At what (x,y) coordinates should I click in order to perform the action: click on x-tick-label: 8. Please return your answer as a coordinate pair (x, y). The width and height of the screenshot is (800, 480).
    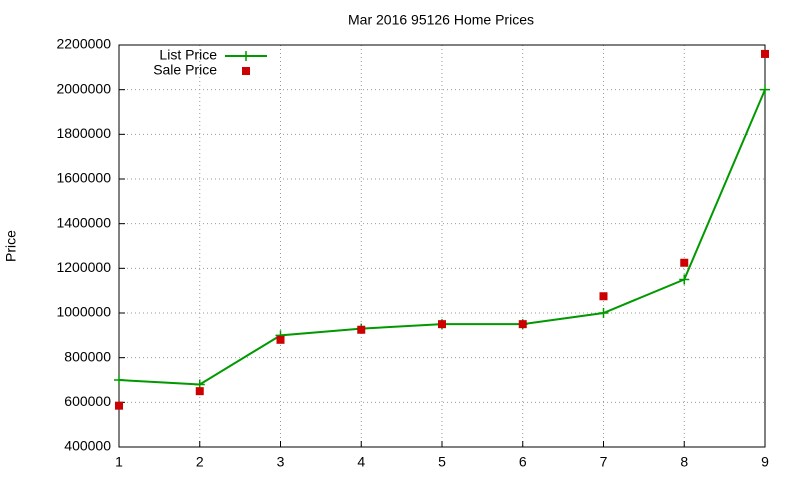
    Looking at the image, I should click on (684, 462).